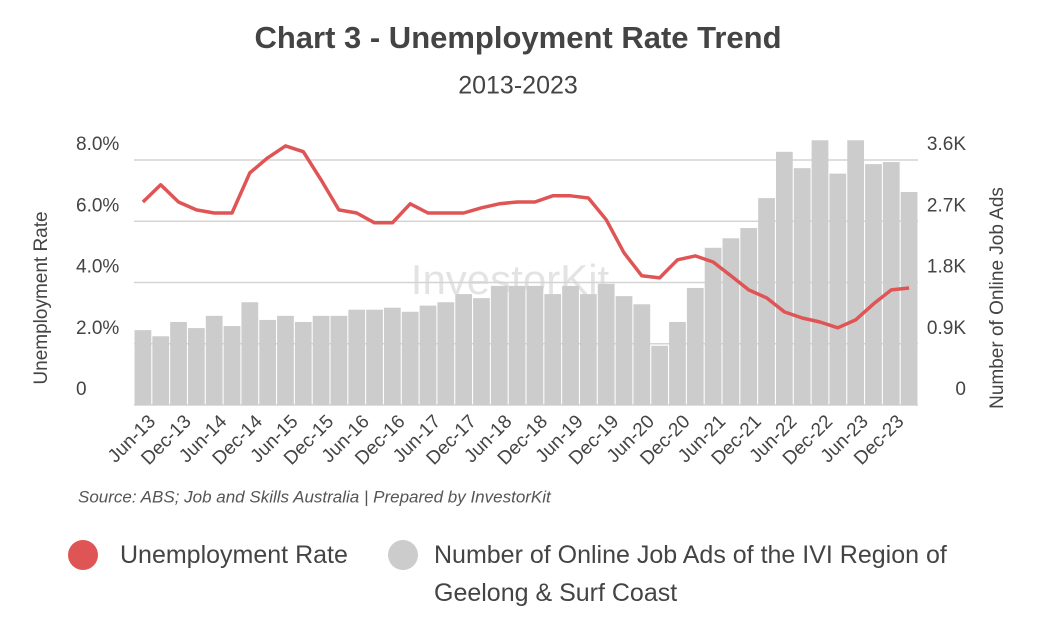 This screenshot has width=1040, height=640. I want to click on chart-title: Chart 3 - Unemployment Rate Trend, so click(517, 37).